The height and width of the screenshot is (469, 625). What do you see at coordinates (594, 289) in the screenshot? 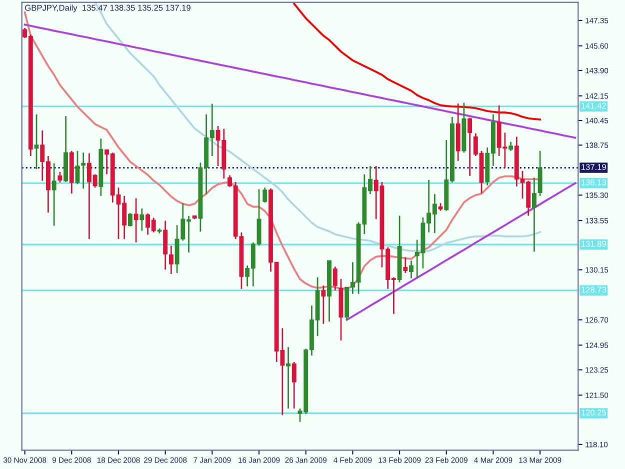
I see `ref-line-label: 128.73` at bounding box center [594, 289].